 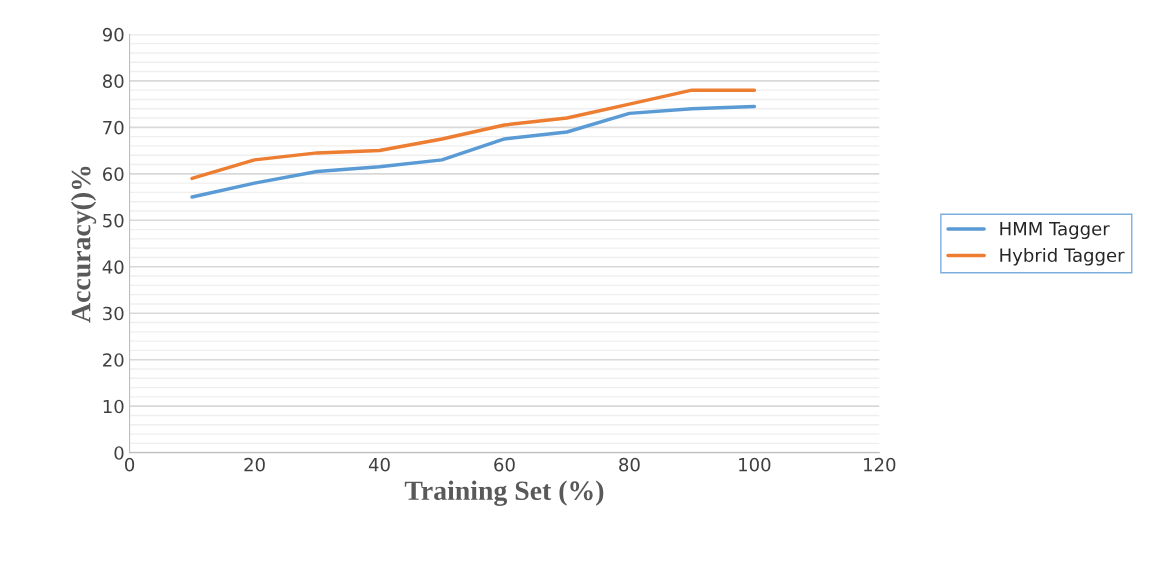 I want to click on legend-label: HMM Tagger, so click(x=1055, y=231).